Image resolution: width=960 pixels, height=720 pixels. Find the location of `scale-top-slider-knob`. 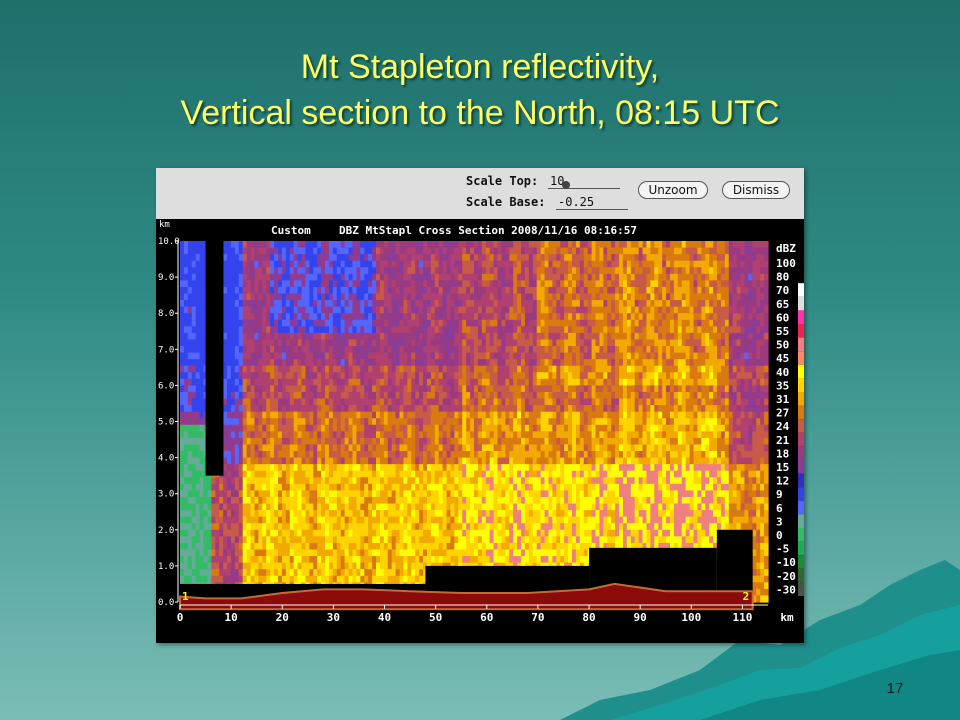

scale-top-slider-knob is located at coordinates (566, 185).